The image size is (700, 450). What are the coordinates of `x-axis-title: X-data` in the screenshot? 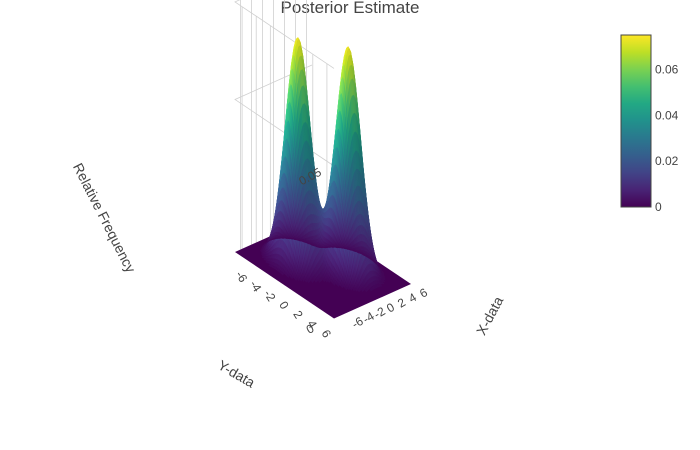 It's located at (490, 315).